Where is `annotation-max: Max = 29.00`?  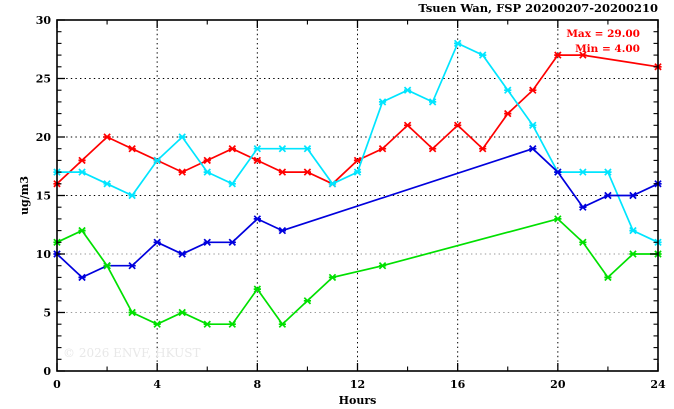
annotation-max: Max = 29.00 is located at coordinates (603, 34).